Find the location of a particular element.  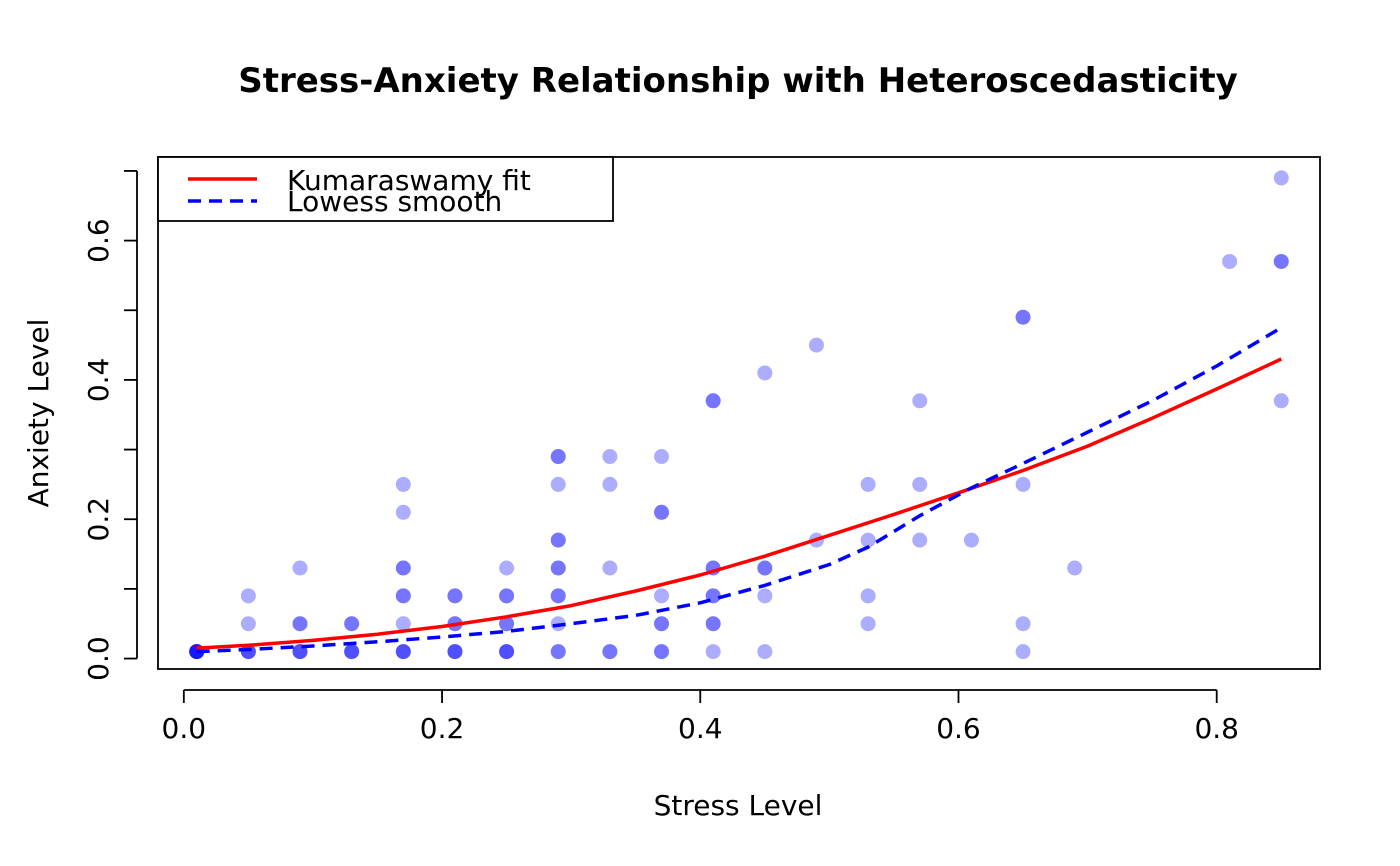

y-tick-label: 0.4 is located at coordinates (98, 380).